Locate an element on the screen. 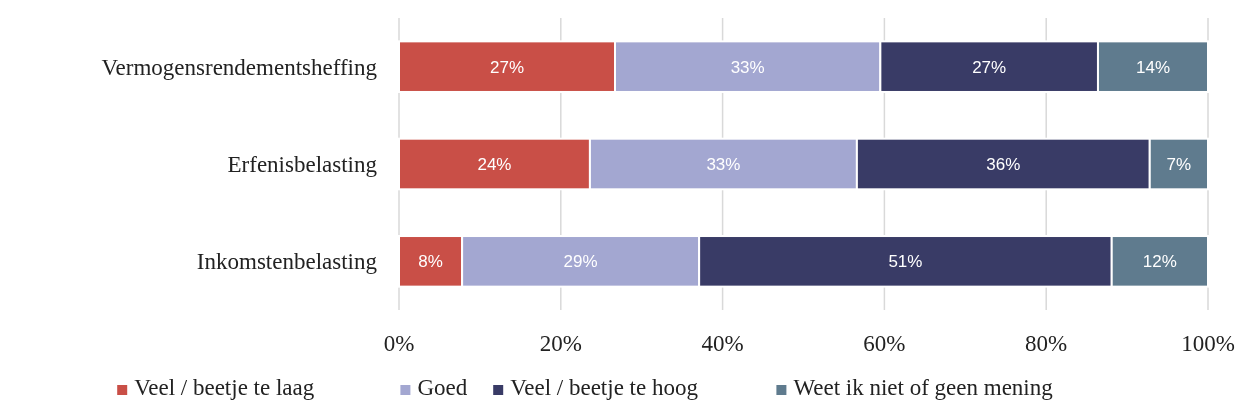 This screenshot has height=407, width=1244. data-label: 36% is located at coordinates (1003, 164).